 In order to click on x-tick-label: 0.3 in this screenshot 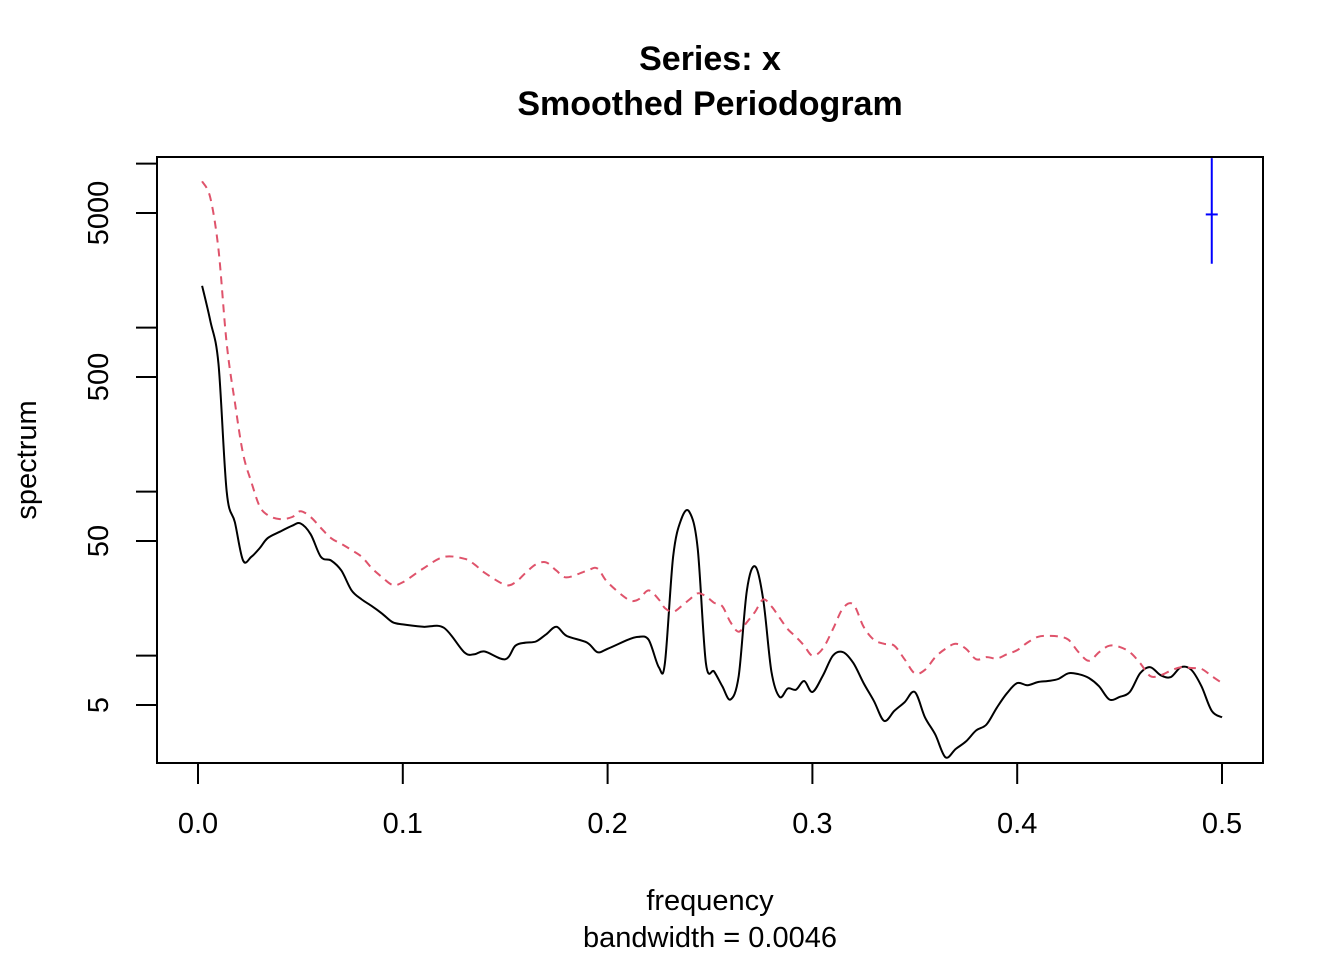, I will do `click(812, 824)`.